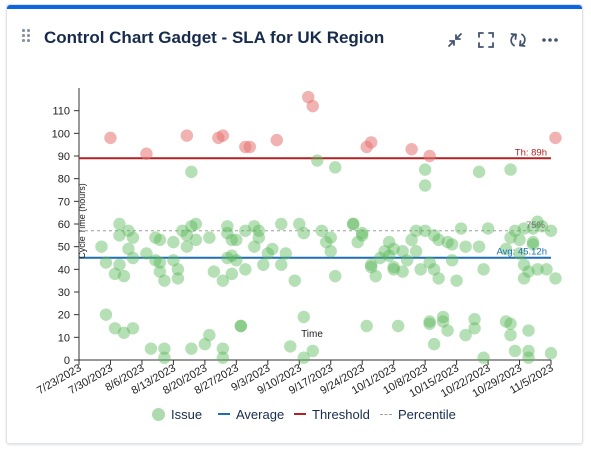 This screenshot has width=591, height=452. Describe the element at coordinates (64, 248) in the screenshot. I see `y-tick-label: 50` at that location.